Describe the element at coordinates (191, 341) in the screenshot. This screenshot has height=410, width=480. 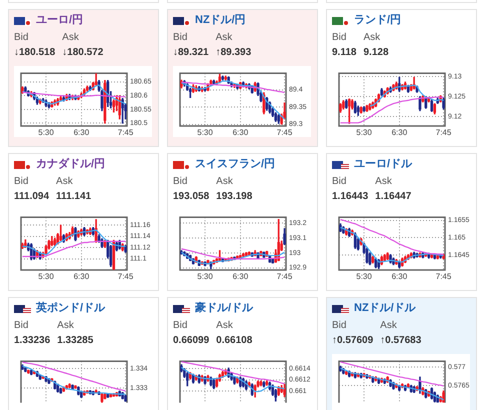
I see `text: 0.66099` at that location.